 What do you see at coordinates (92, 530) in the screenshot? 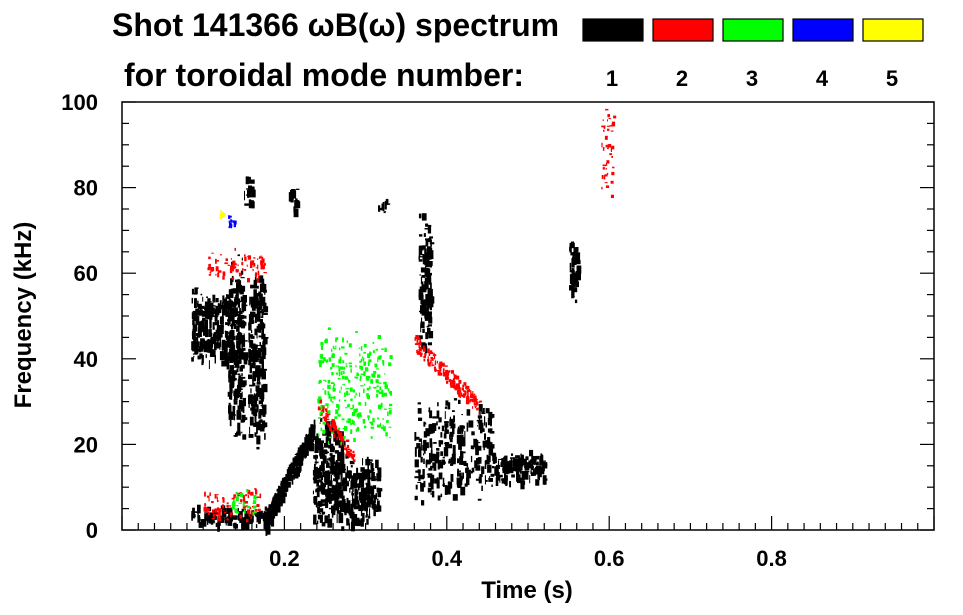
I see `y-tick-label: 0` at bounding box center [92, 530].